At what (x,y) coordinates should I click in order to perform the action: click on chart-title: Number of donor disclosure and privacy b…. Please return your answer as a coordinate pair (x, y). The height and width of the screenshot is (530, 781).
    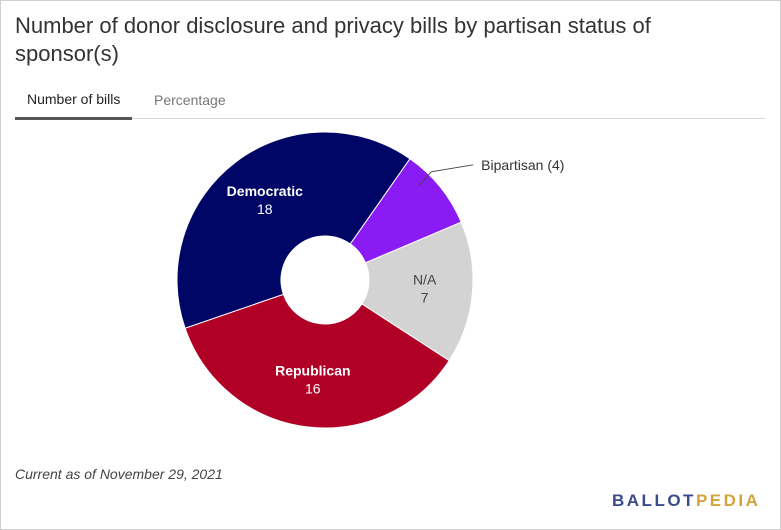
    Looking at the image, I should click on (333, 39).